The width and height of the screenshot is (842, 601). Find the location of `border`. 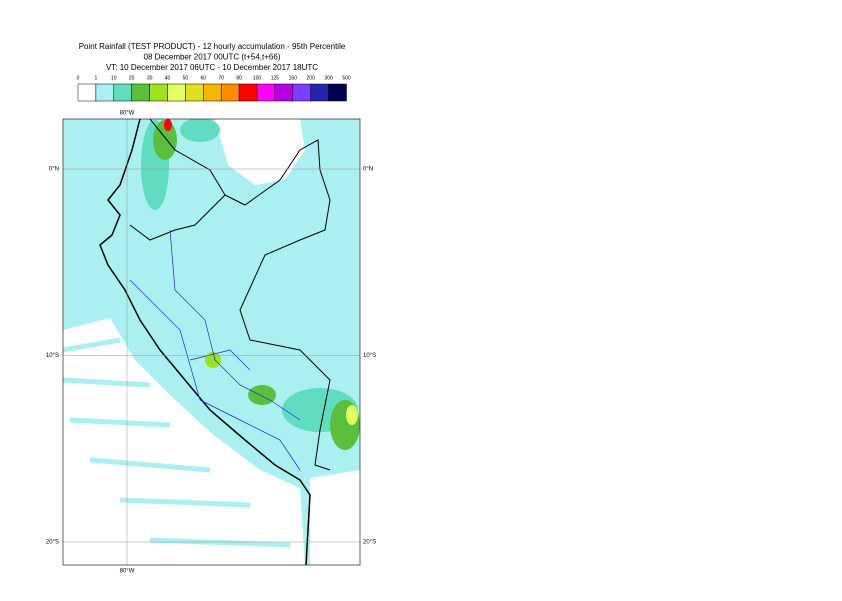

border is located at coordinates (230, 295).